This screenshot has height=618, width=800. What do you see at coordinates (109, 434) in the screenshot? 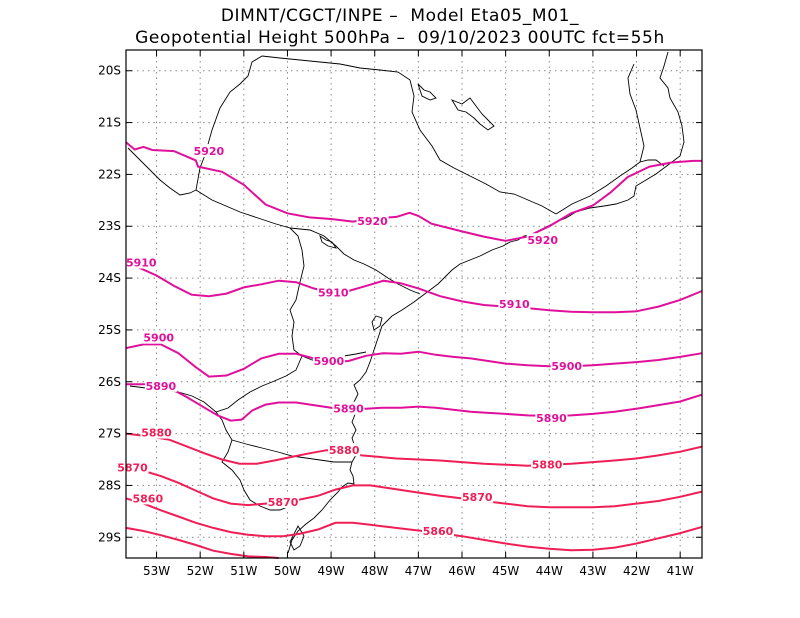
I see `y-tick-label: 27S` at bounding box center [109, 434].